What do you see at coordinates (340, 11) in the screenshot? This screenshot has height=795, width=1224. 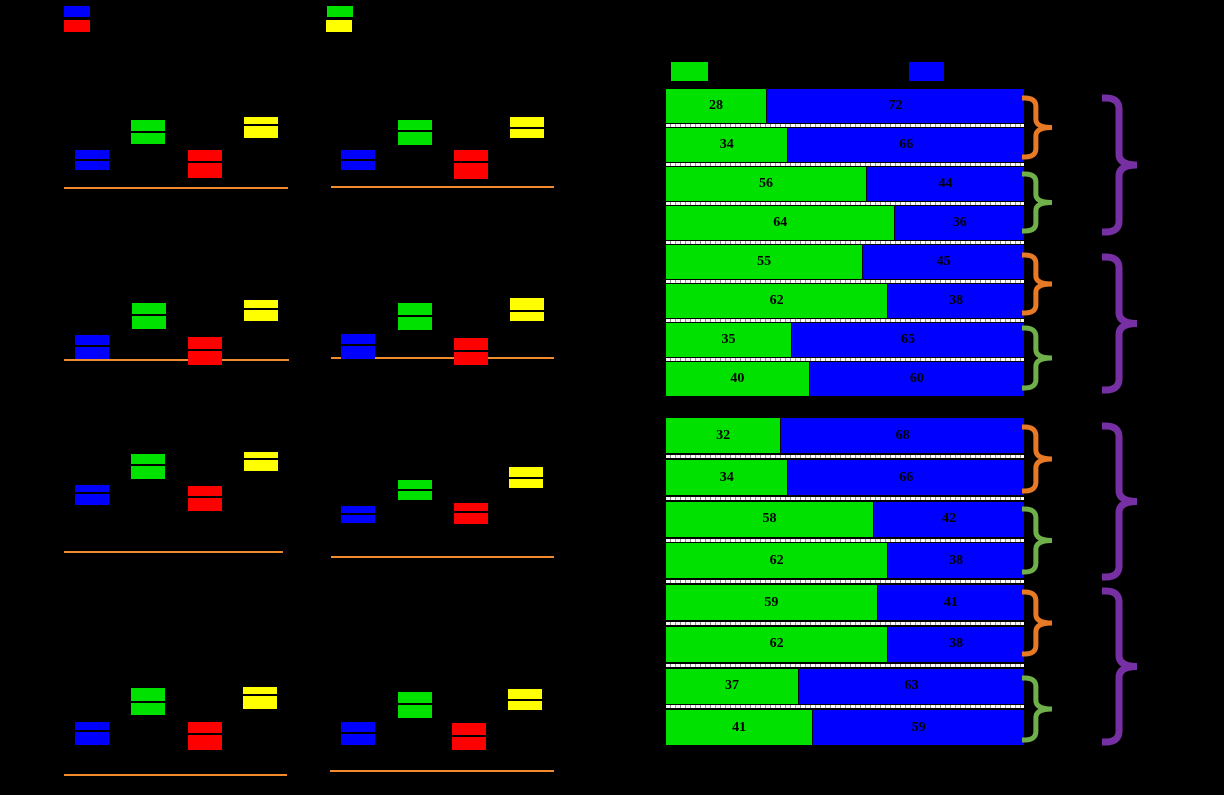 I see `legend-swatch-green` at bounding box center [340, 11].